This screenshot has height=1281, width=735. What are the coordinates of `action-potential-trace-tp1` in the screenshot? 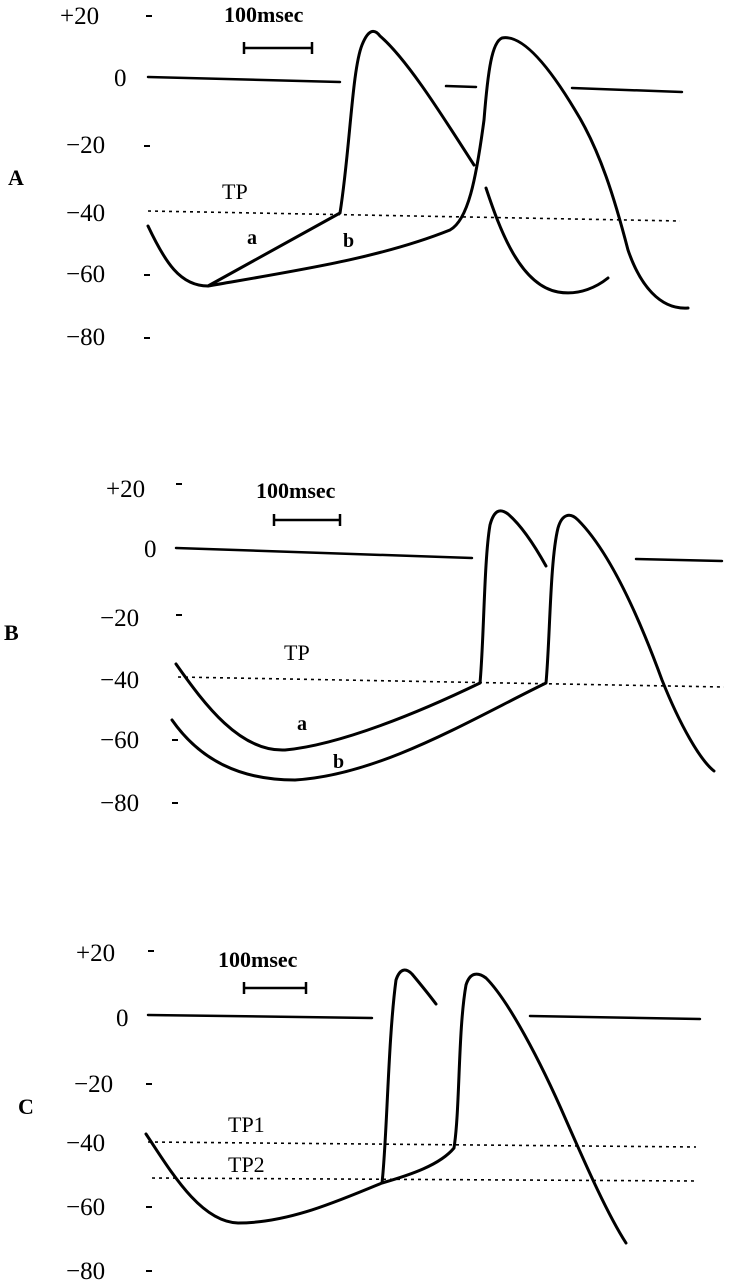 It's located at (291, 1096).